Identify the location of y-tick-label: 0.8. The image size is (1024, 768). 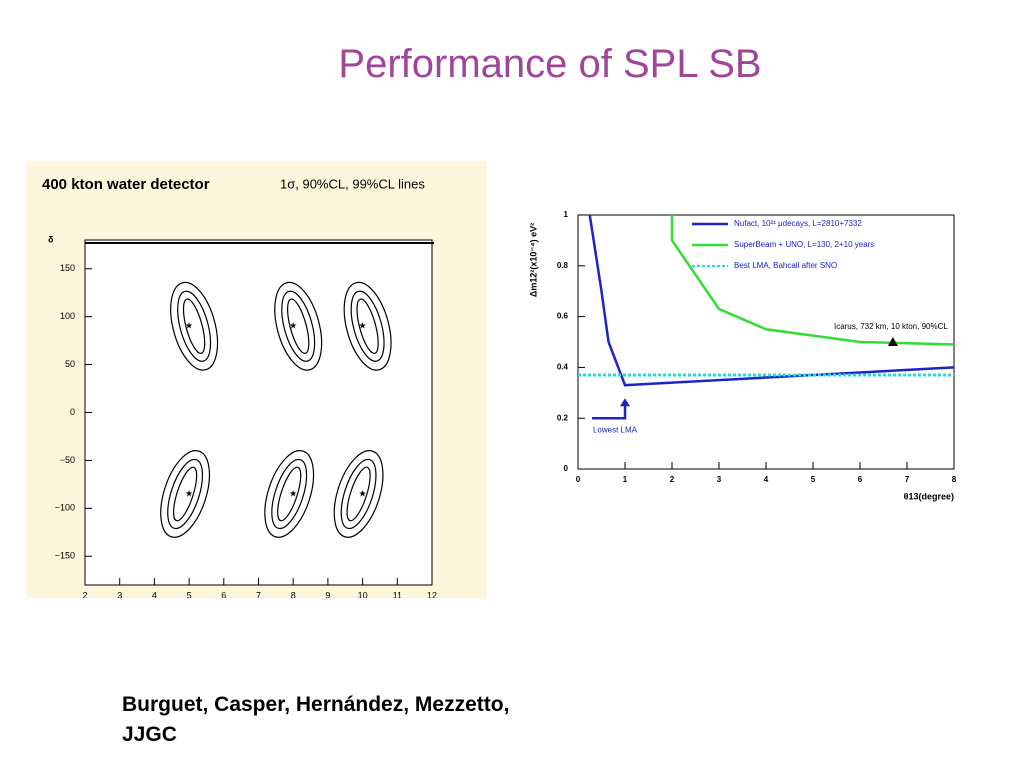
(563, 265).